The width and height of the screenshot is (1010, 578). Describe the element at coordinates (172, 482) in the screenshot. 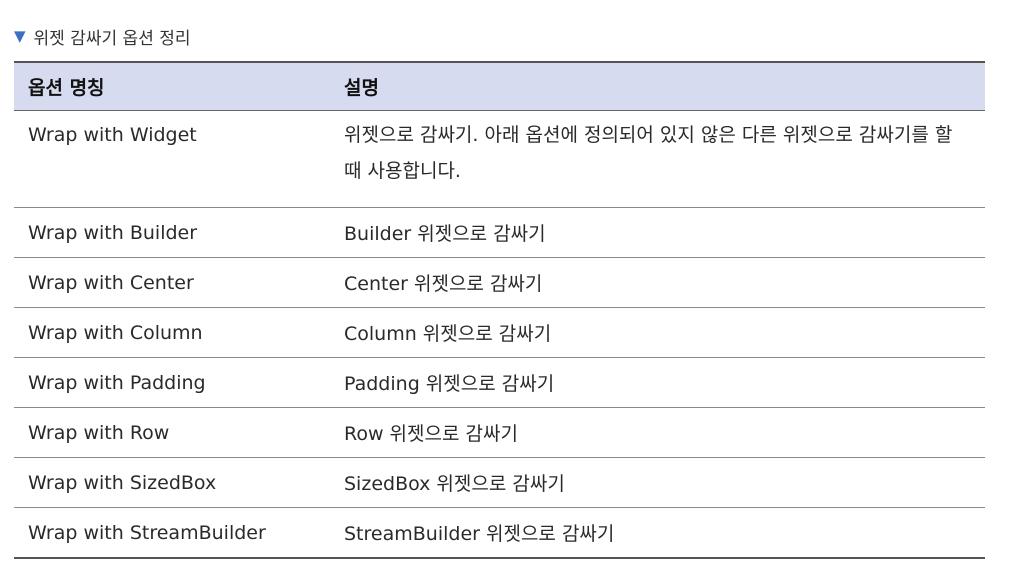

I see `option-name: Wrap with SizedBox` at that location.